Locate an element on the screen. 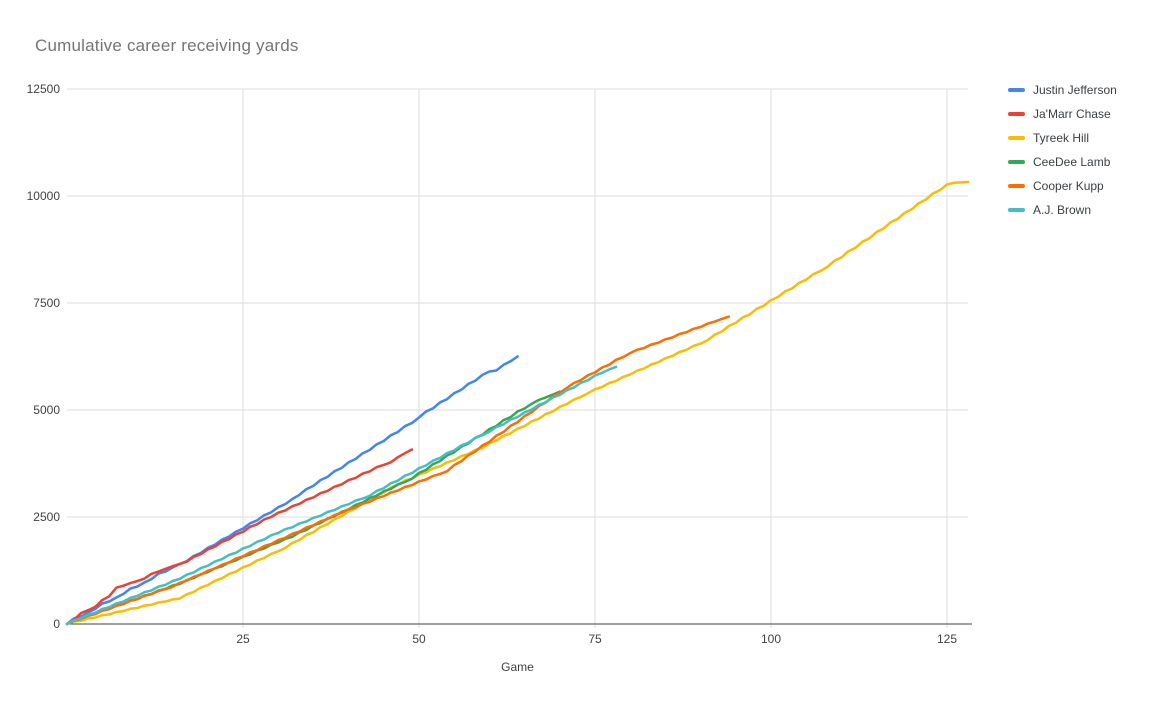  x-tick-label: 75 is located at coordinates (595, 639).